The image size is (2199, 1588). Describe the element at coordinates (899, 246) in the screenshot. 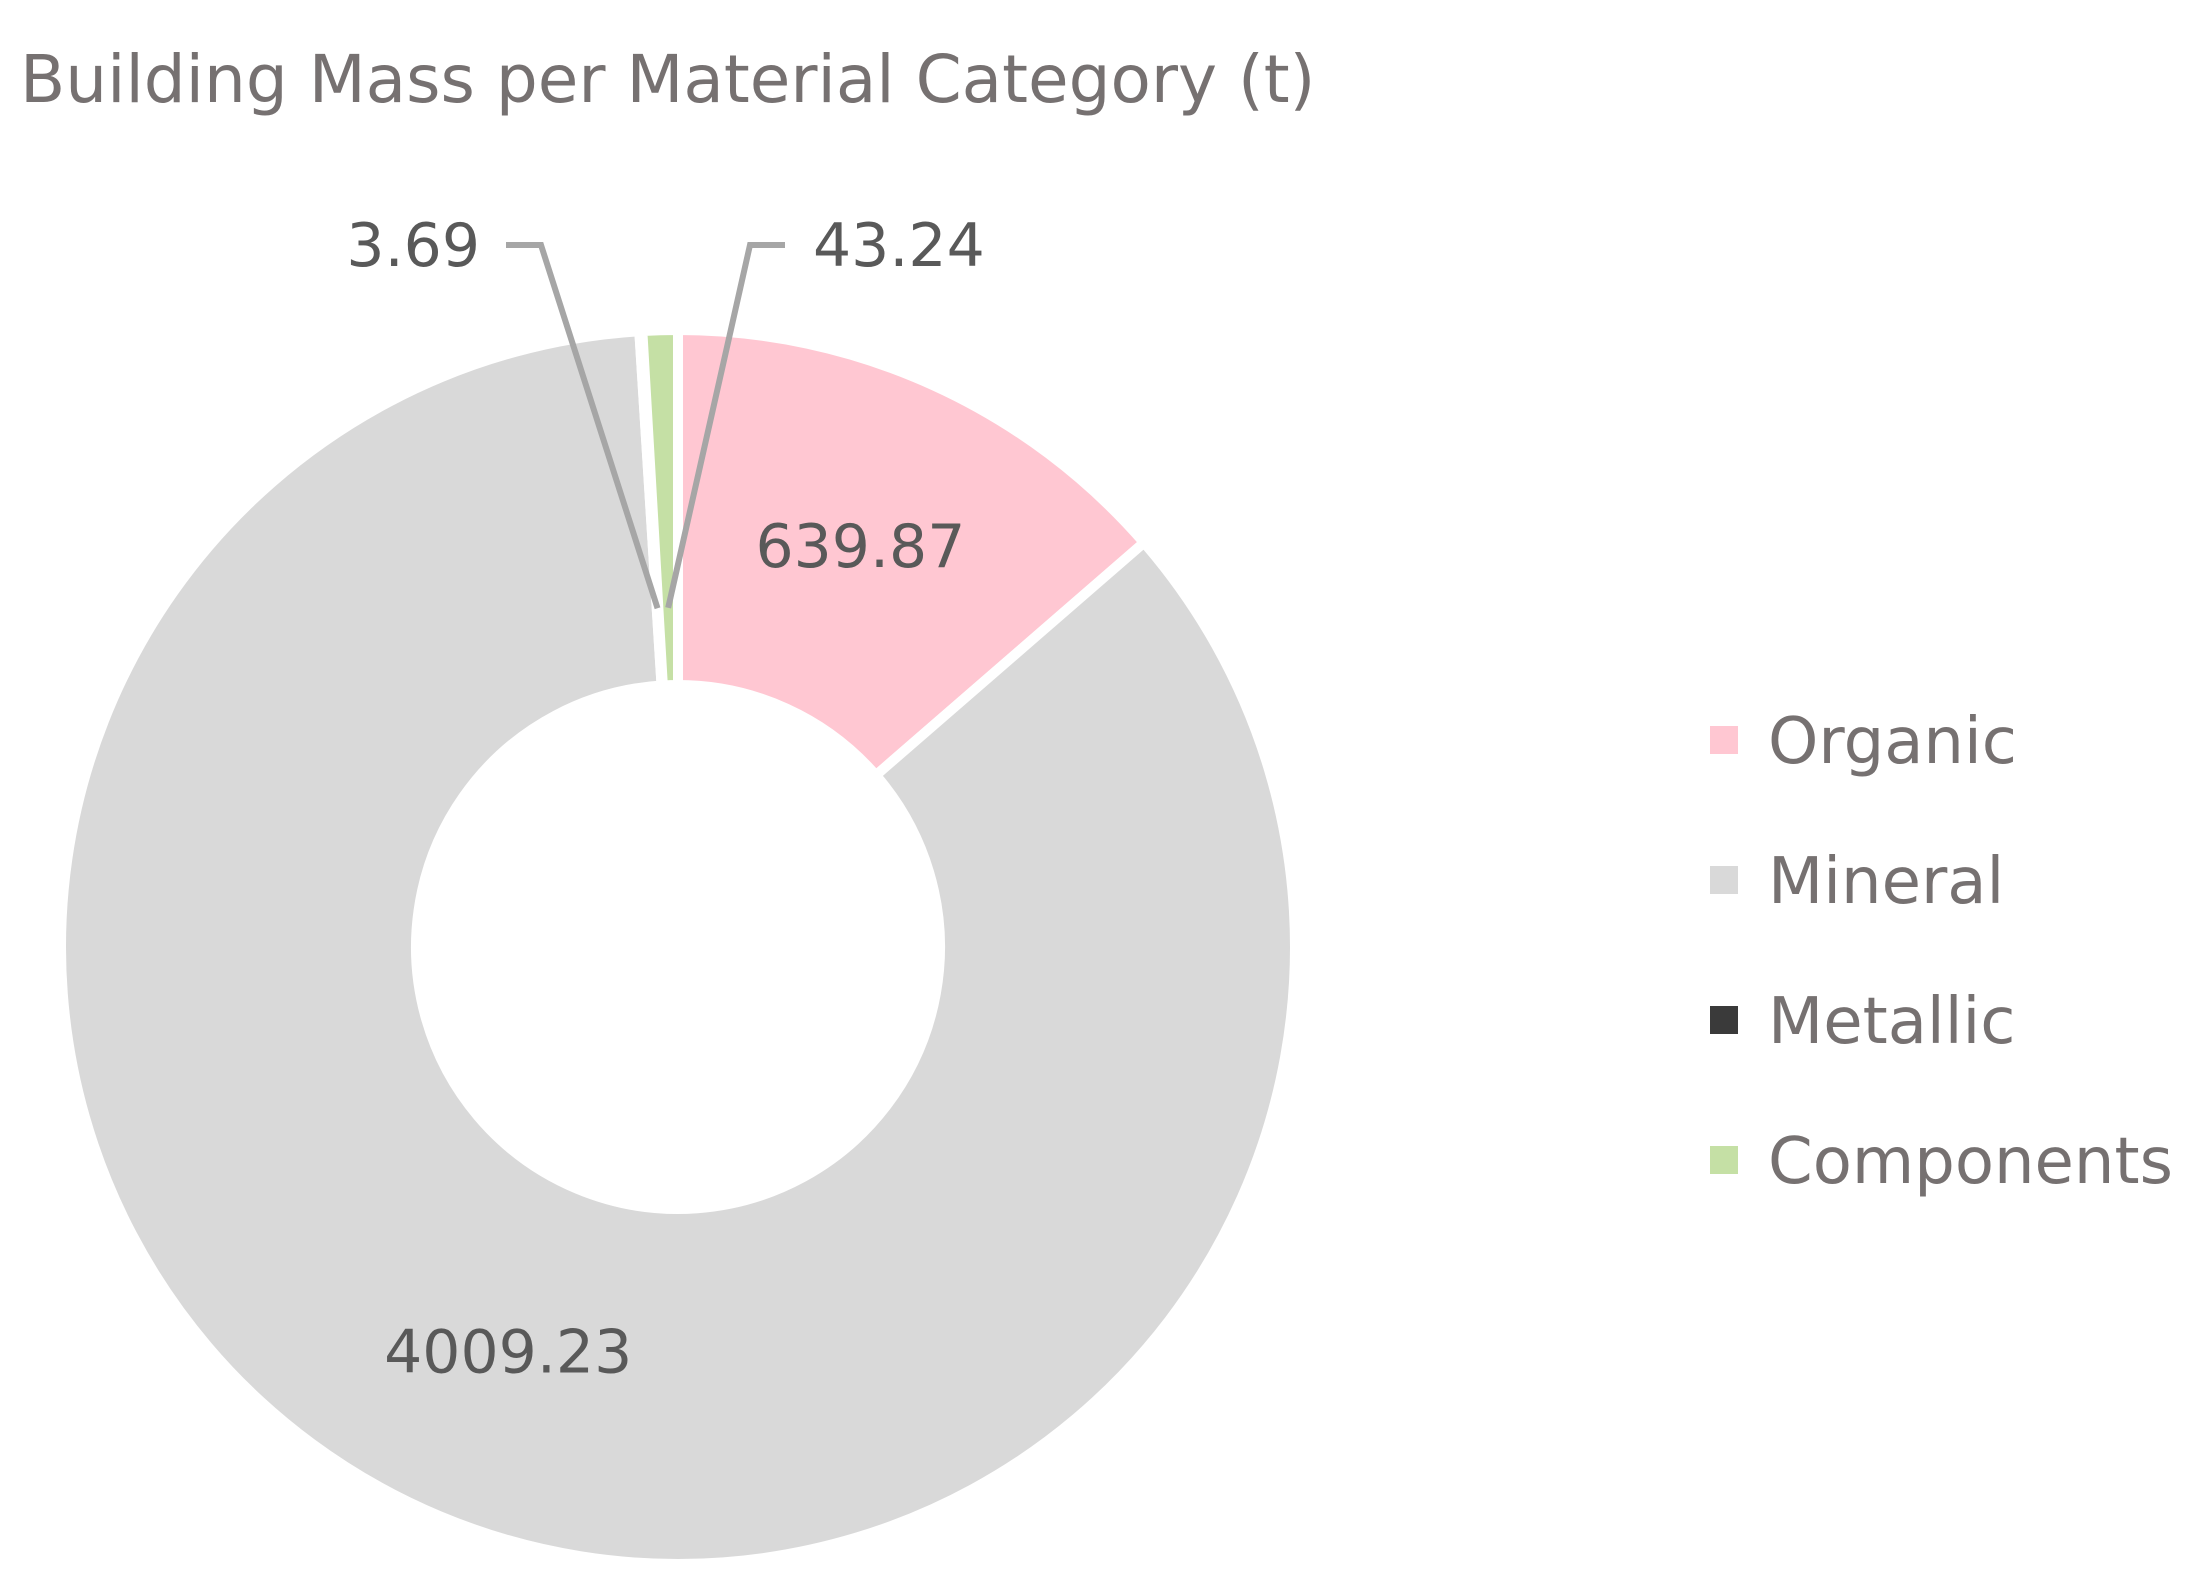

I see `data-label-components: 43.24` at that location.